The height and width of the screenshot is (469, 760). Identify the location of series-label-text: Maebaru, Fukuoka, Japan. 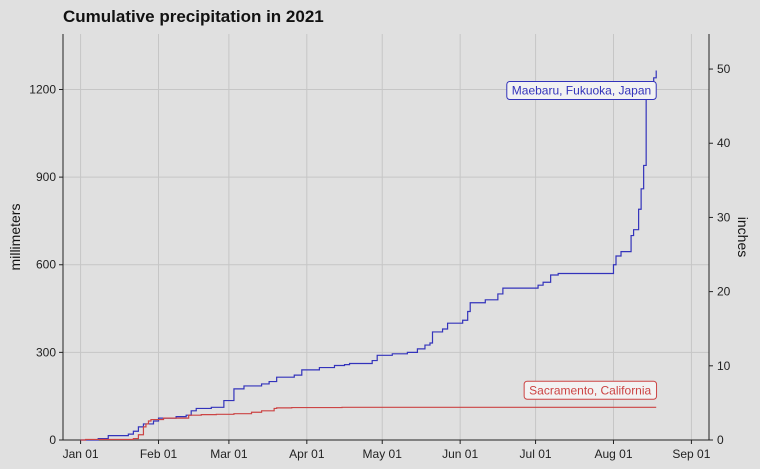
(581, 91).